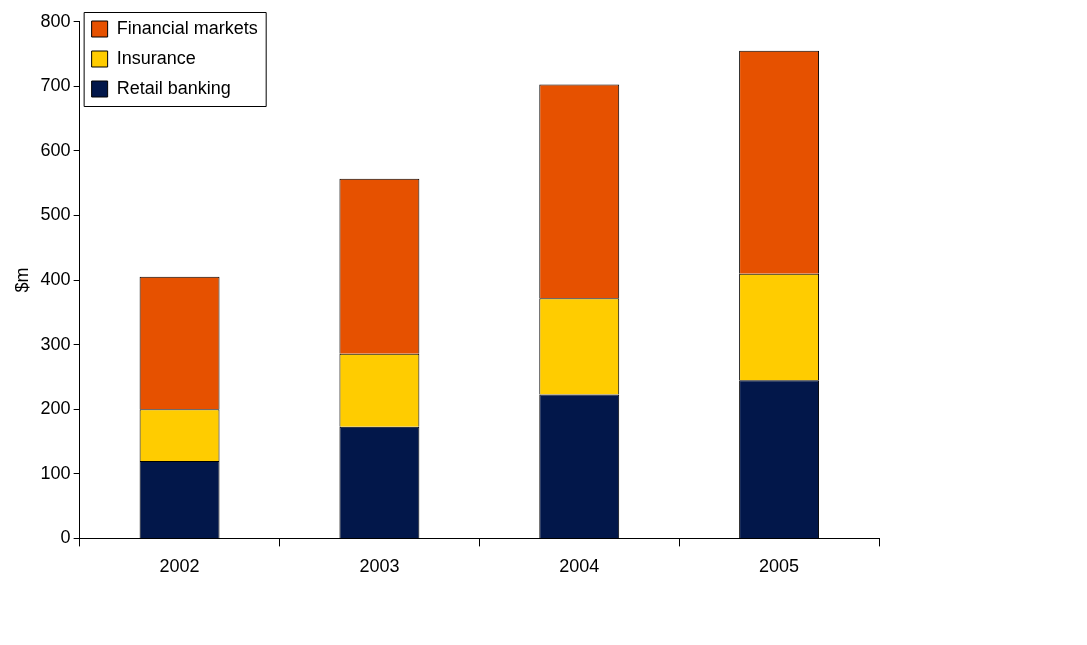 The width and height of the screenshot is (1087, 645). What do you see at coordinates (55, 408) in the screenshot?
I see `y-tick-label: 200` at bounding box center [55, 408].